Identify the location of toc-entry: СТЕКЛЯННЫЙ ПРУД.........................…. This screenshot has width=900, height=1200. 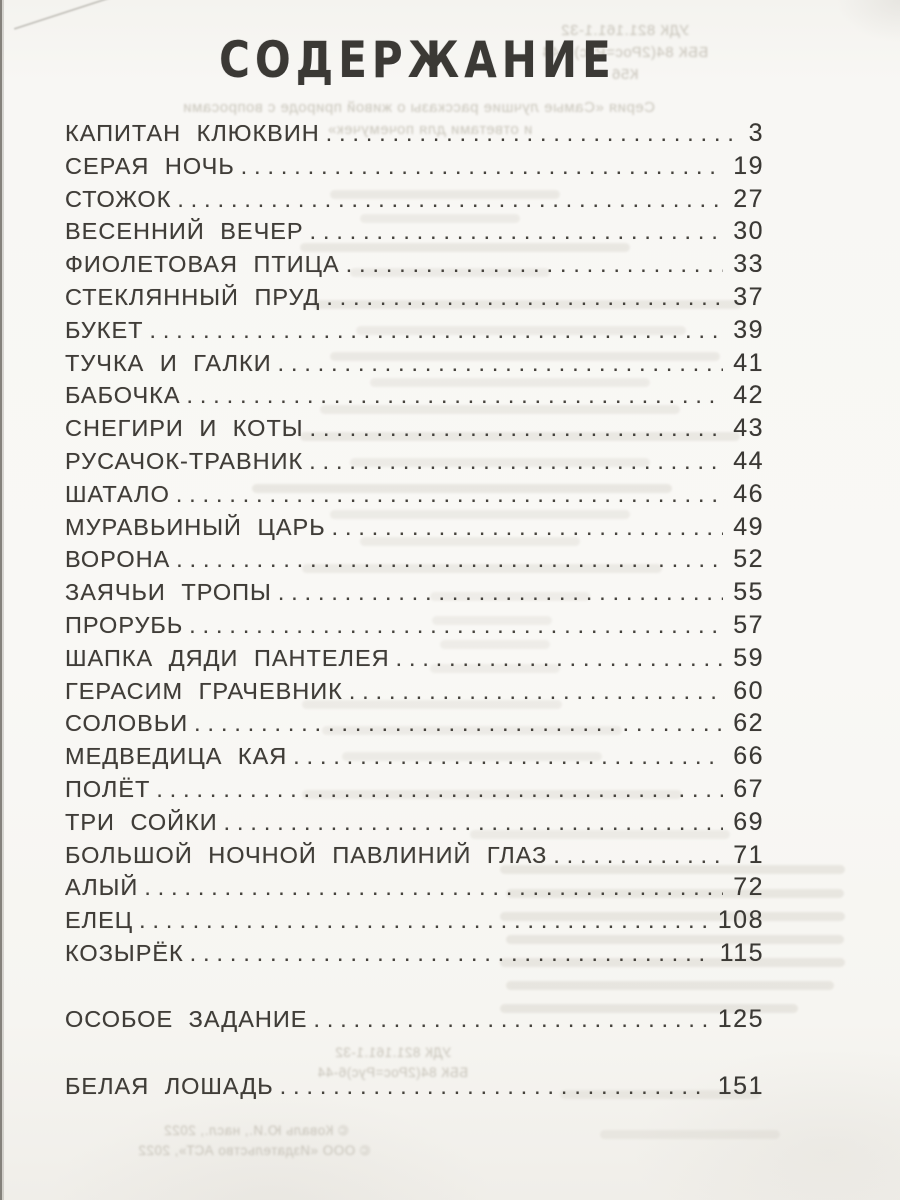
(414, 299).